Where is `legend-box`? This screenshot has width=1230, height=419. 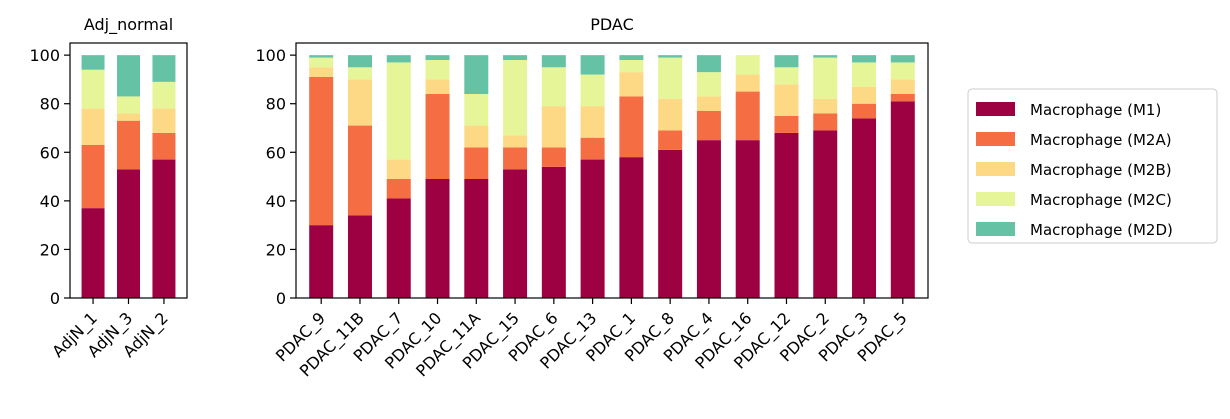
legend-box is located at coordinates (1092, 166).